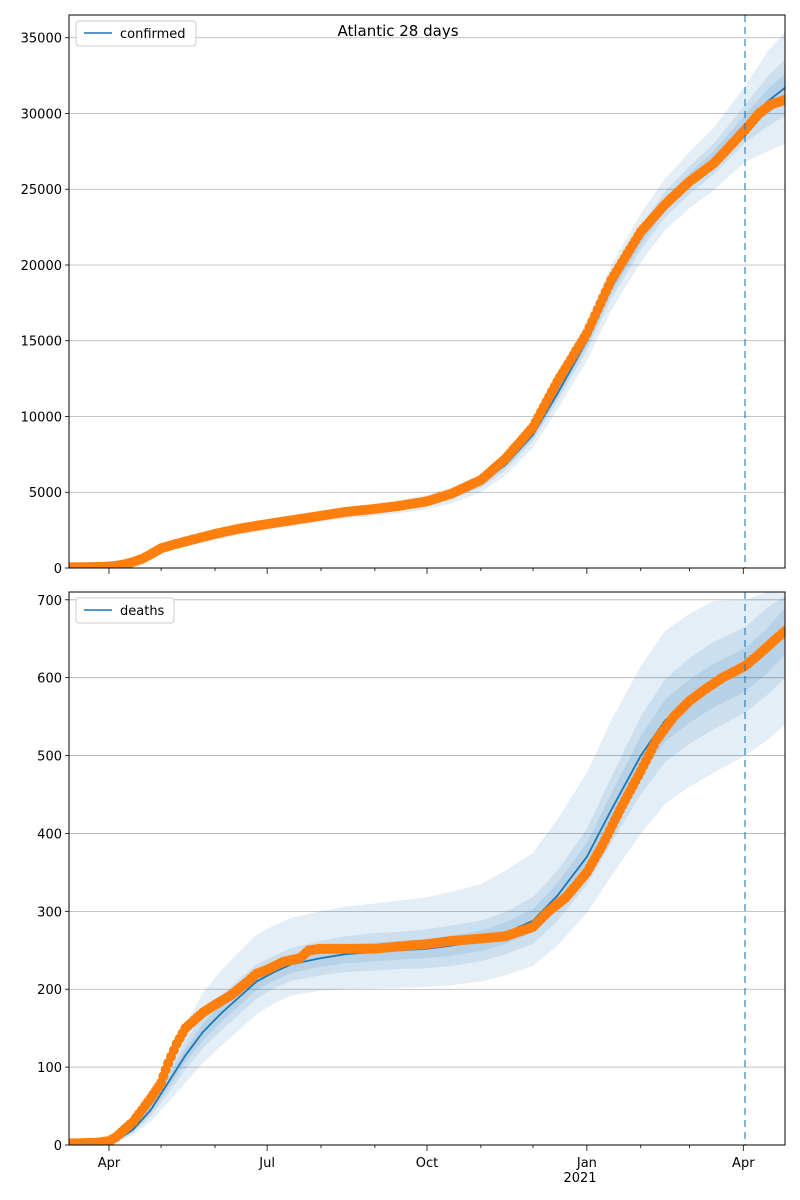 This screenshot has height=1200, width=800. Describe the element at coordinates (58, 1146) in the screenshot. I see `deaths-y-tick-label: 0` at that location.